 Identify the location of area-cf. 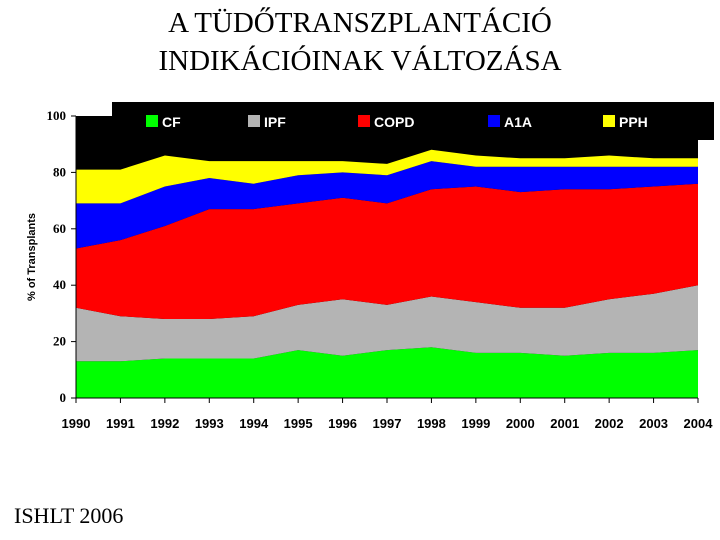
(387, 372).